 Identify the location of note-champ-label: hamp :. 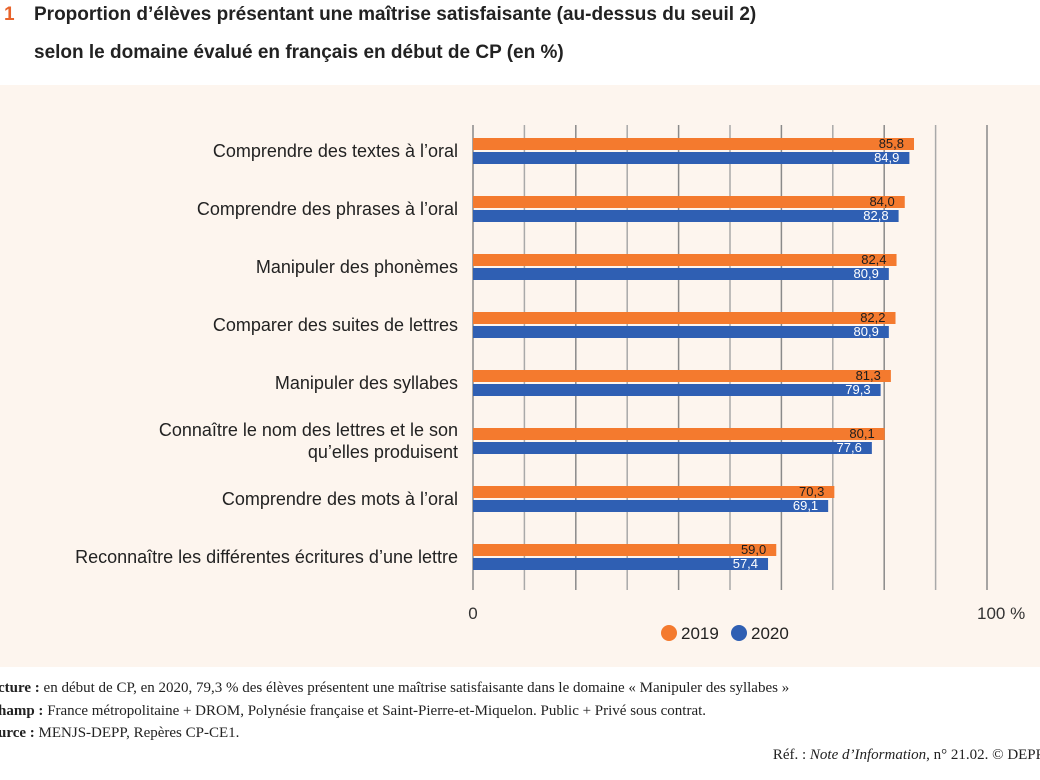
(22, 711).